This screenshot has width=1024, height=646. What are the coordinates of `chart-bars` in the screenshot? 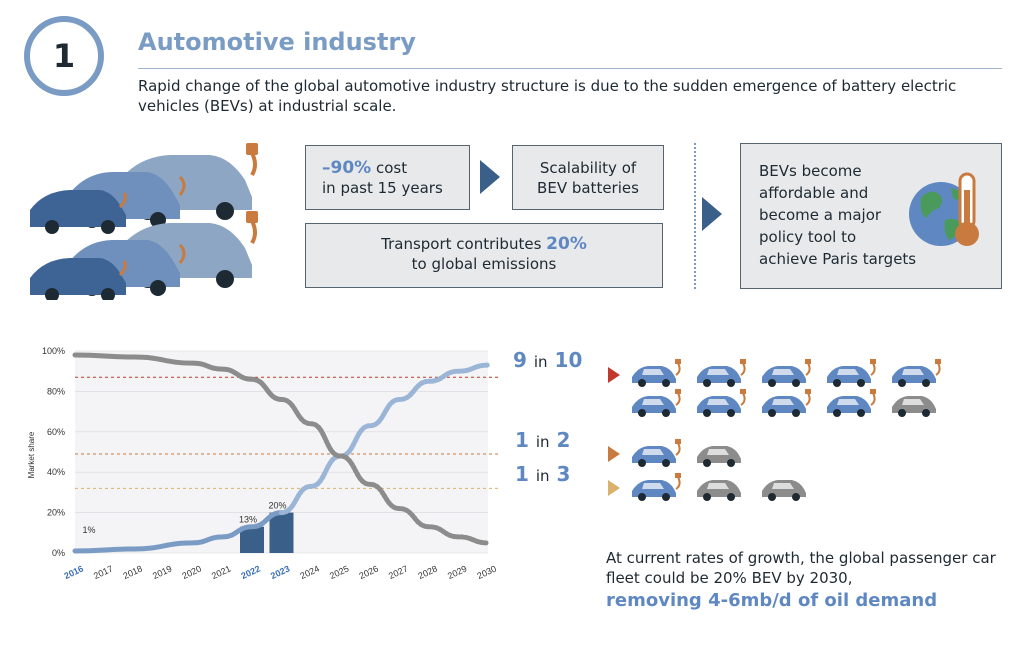 It's located at (267, 532).